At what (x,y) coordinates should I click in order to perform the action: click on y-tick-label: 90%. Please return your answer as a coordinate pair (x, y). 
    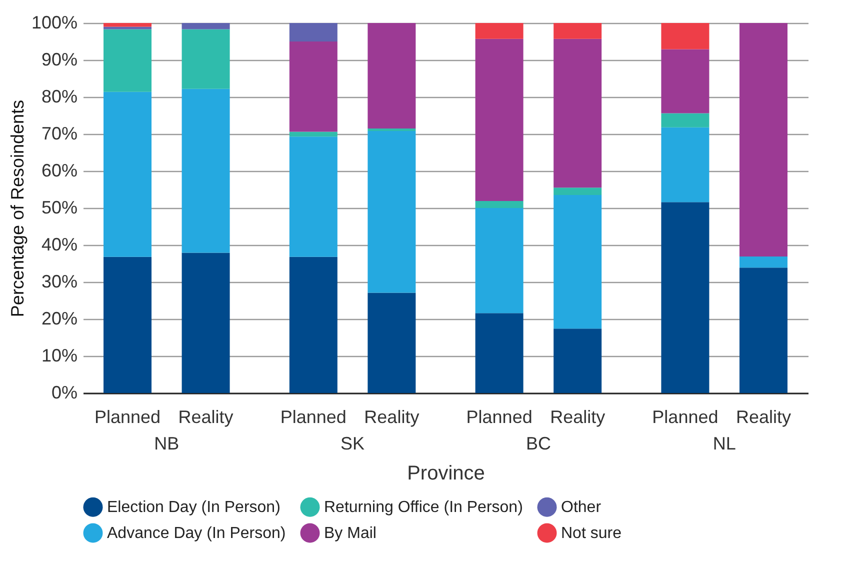
    Looking at the image, I should click on (59, 60).